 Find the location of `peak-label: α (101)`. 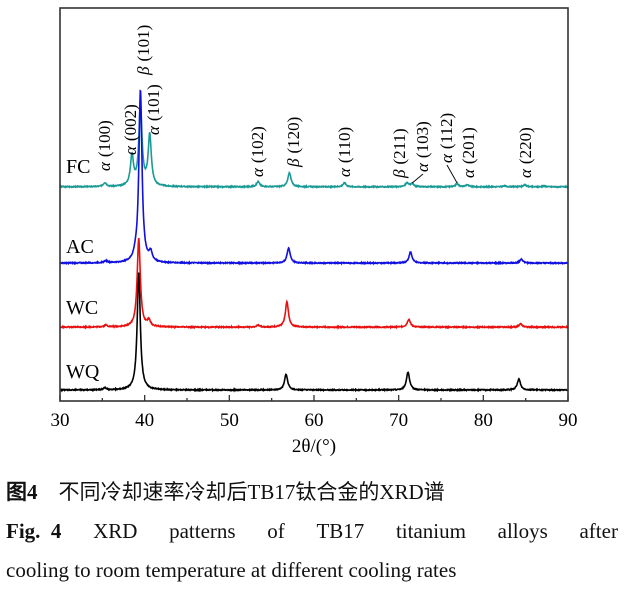

peak-label: α (101) is located at coordinates (153, 109).